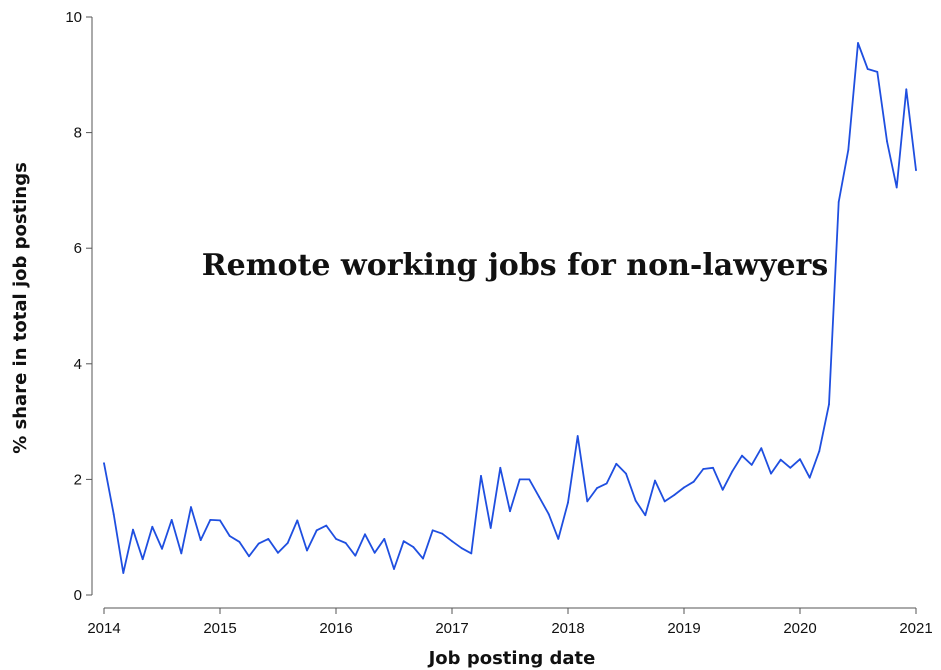 The height and width of the screenshot is (670, 941). What do you see at coordinates (78, 248) in the screenshot?
I see `y-tick-label: 6` at bounding box center [78, 248].